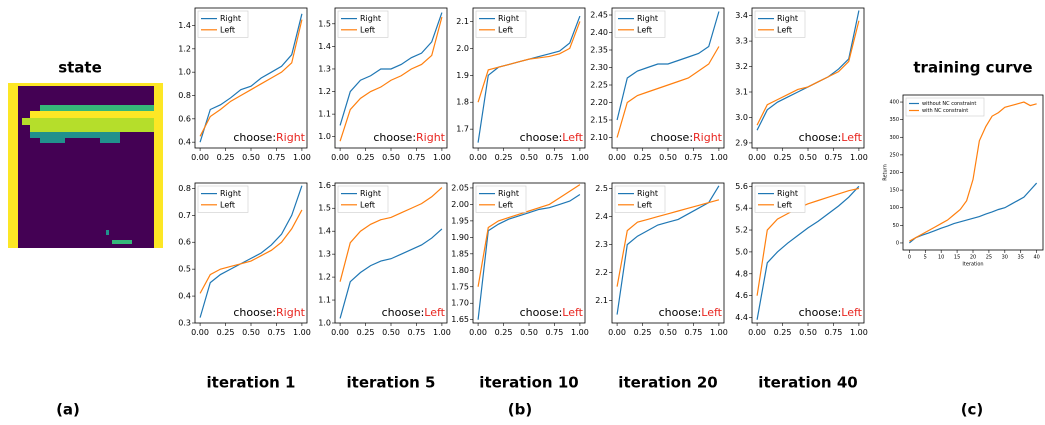 The width and height of the screenshot is (1045, 425). I want to click on legend-label: without NC constraint, so click(949, 104).